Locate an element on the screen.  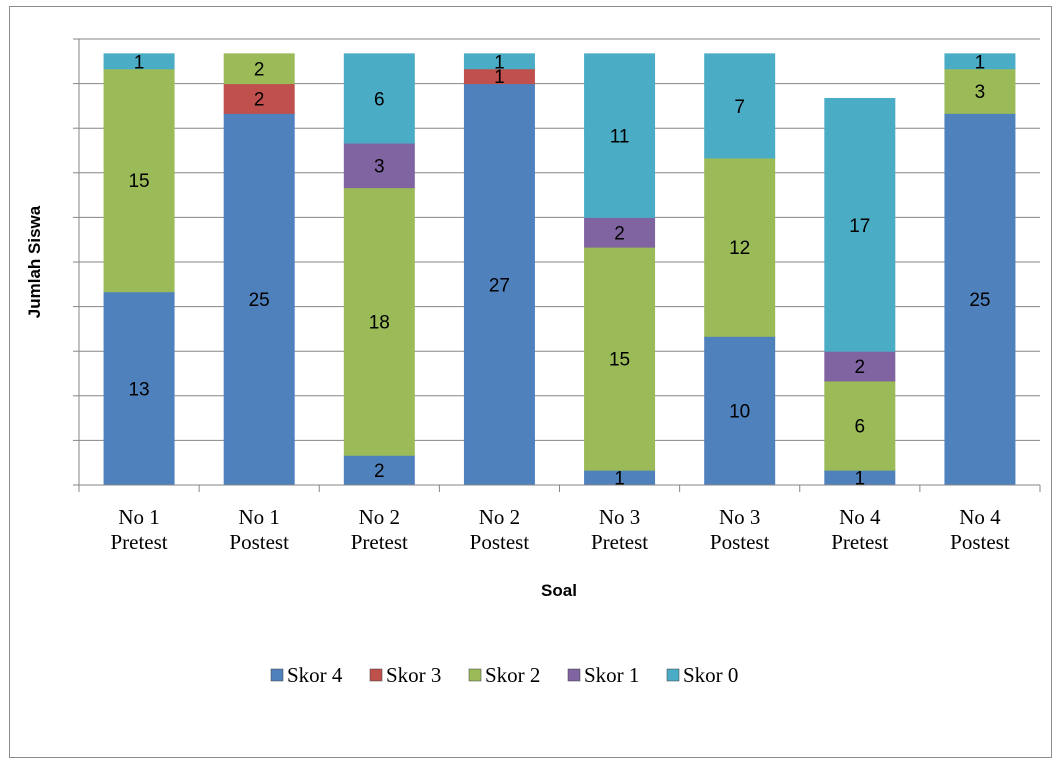
x-tick-label: No 2 Pretest is located at coordinates (379, 529).